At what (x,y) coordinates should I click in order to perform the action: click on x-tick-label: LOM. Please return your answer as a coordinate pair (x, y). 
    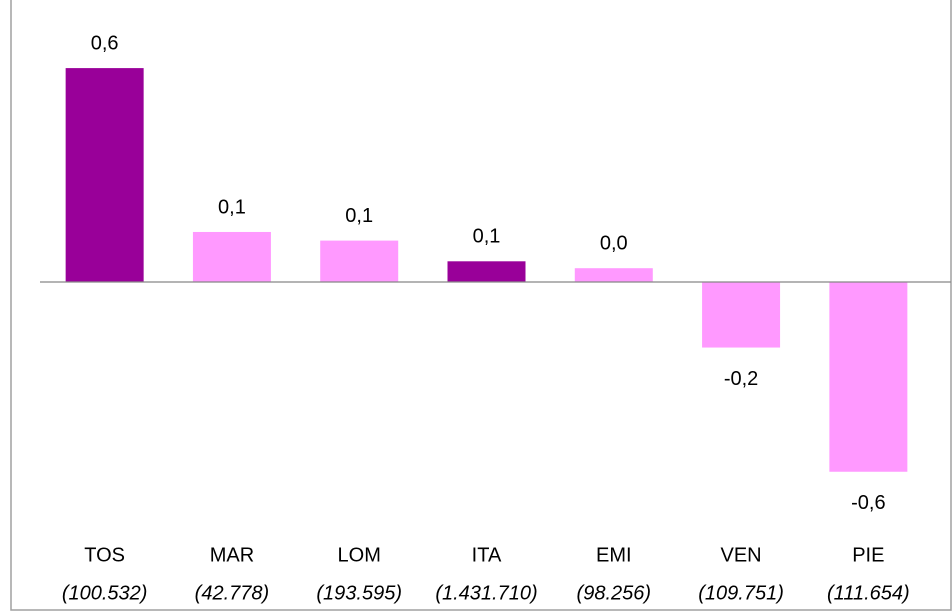
    Looking at the image, I should click on (359, 555).